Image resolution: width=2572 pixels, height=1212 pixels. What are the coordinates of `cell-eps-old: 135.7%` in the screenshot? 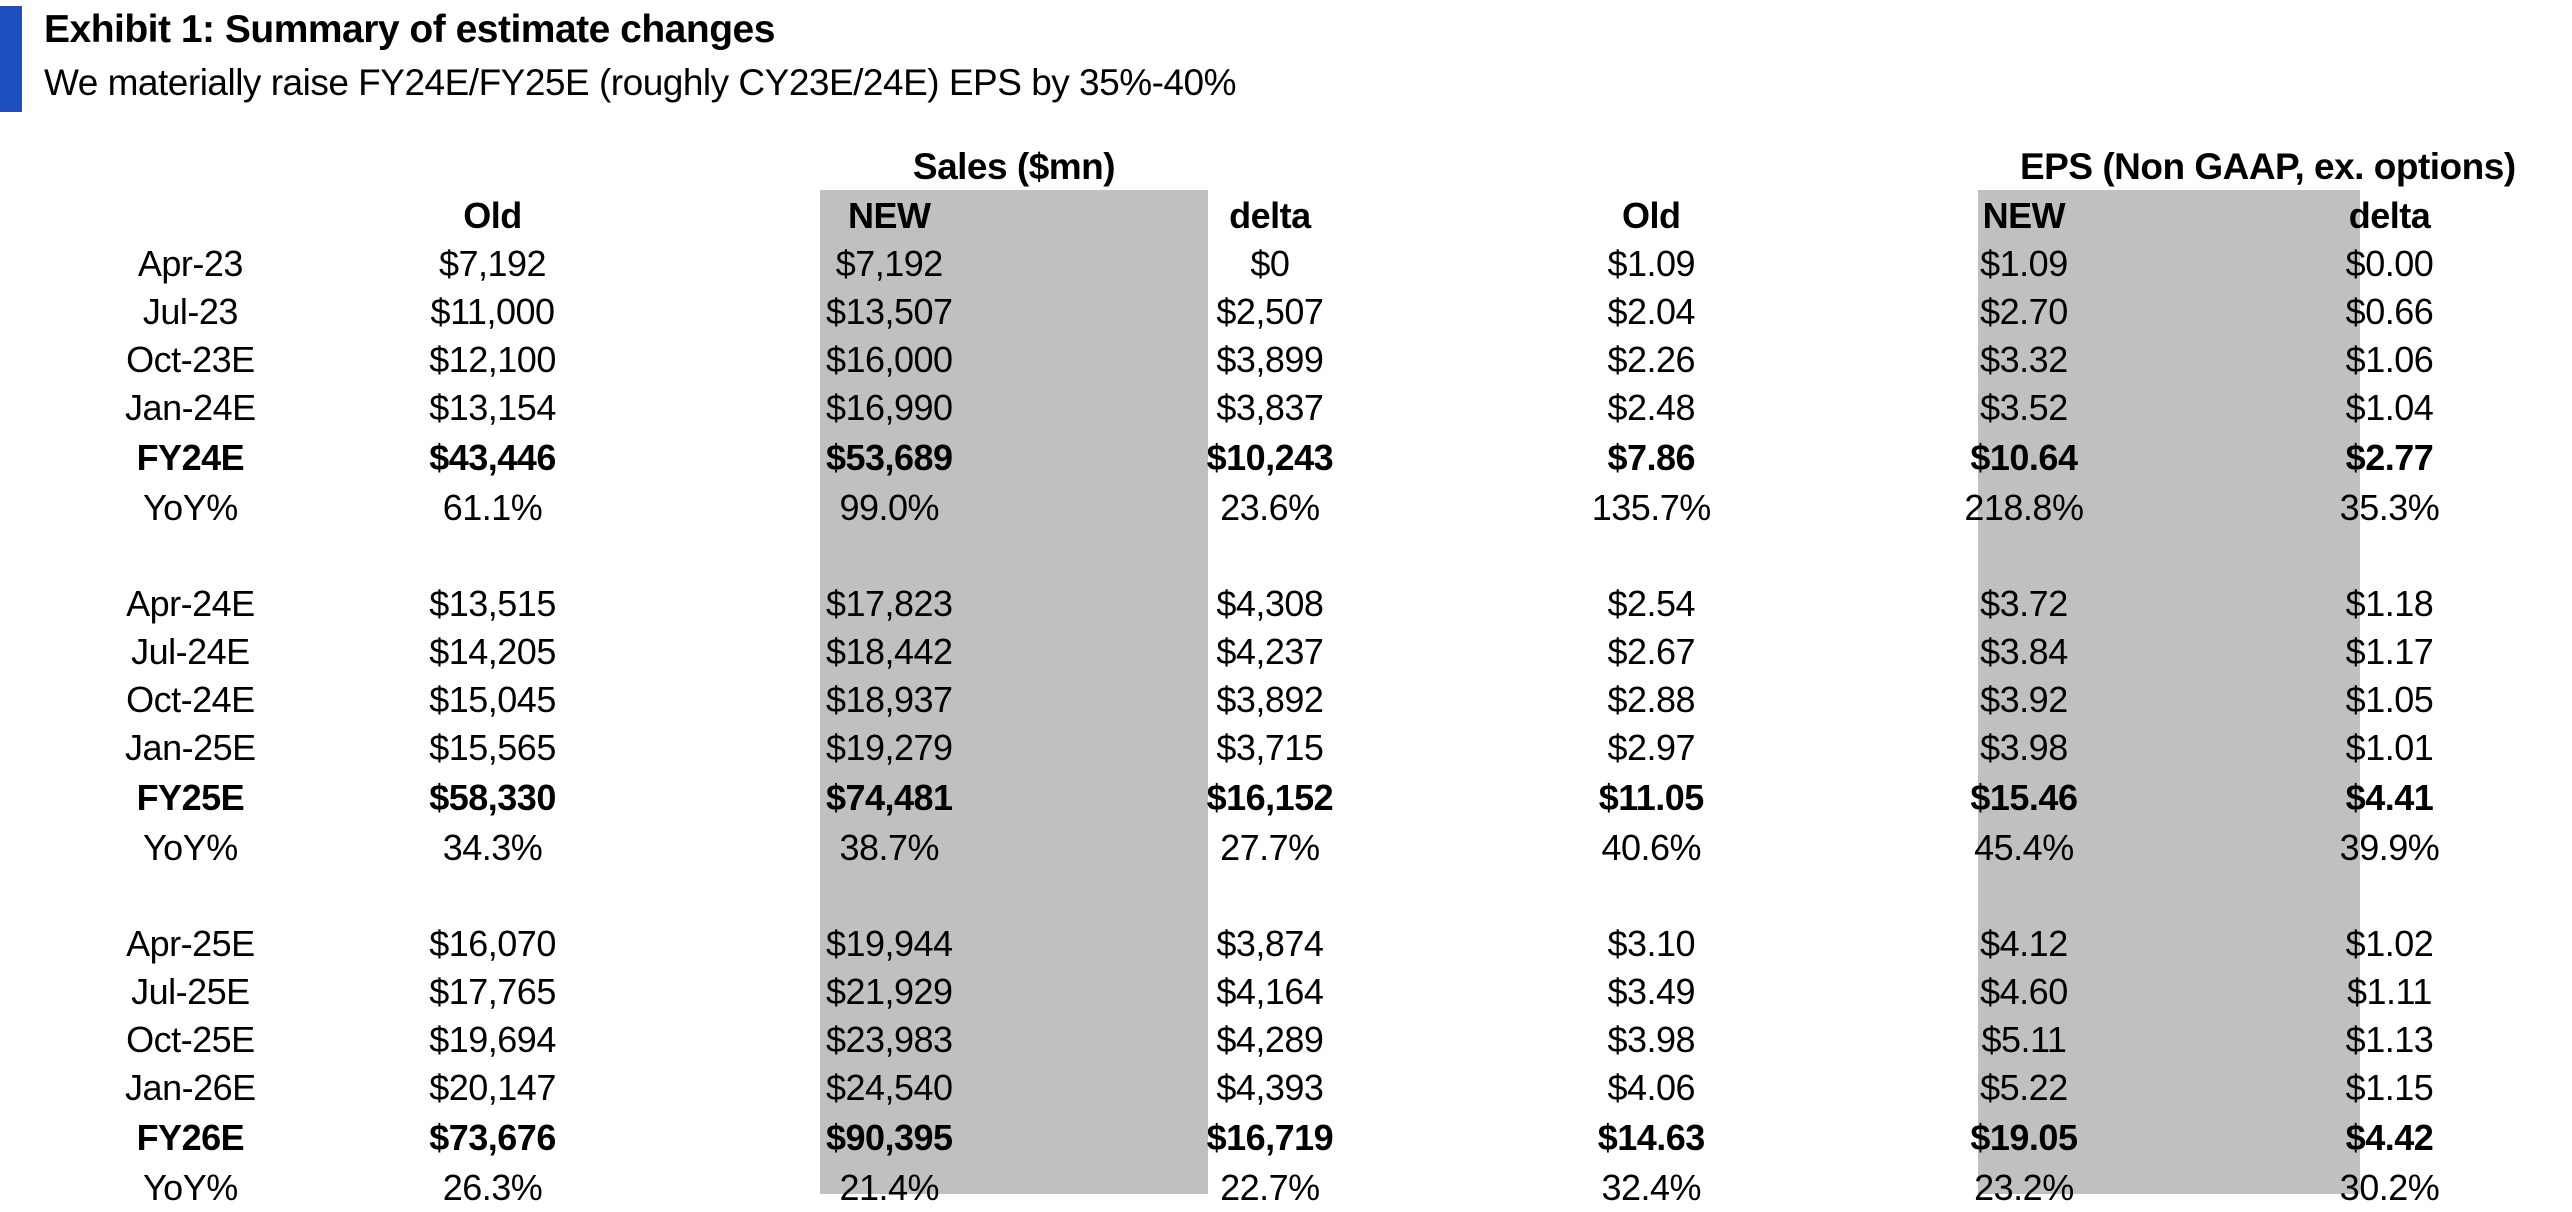 It's located at (1651, 507).